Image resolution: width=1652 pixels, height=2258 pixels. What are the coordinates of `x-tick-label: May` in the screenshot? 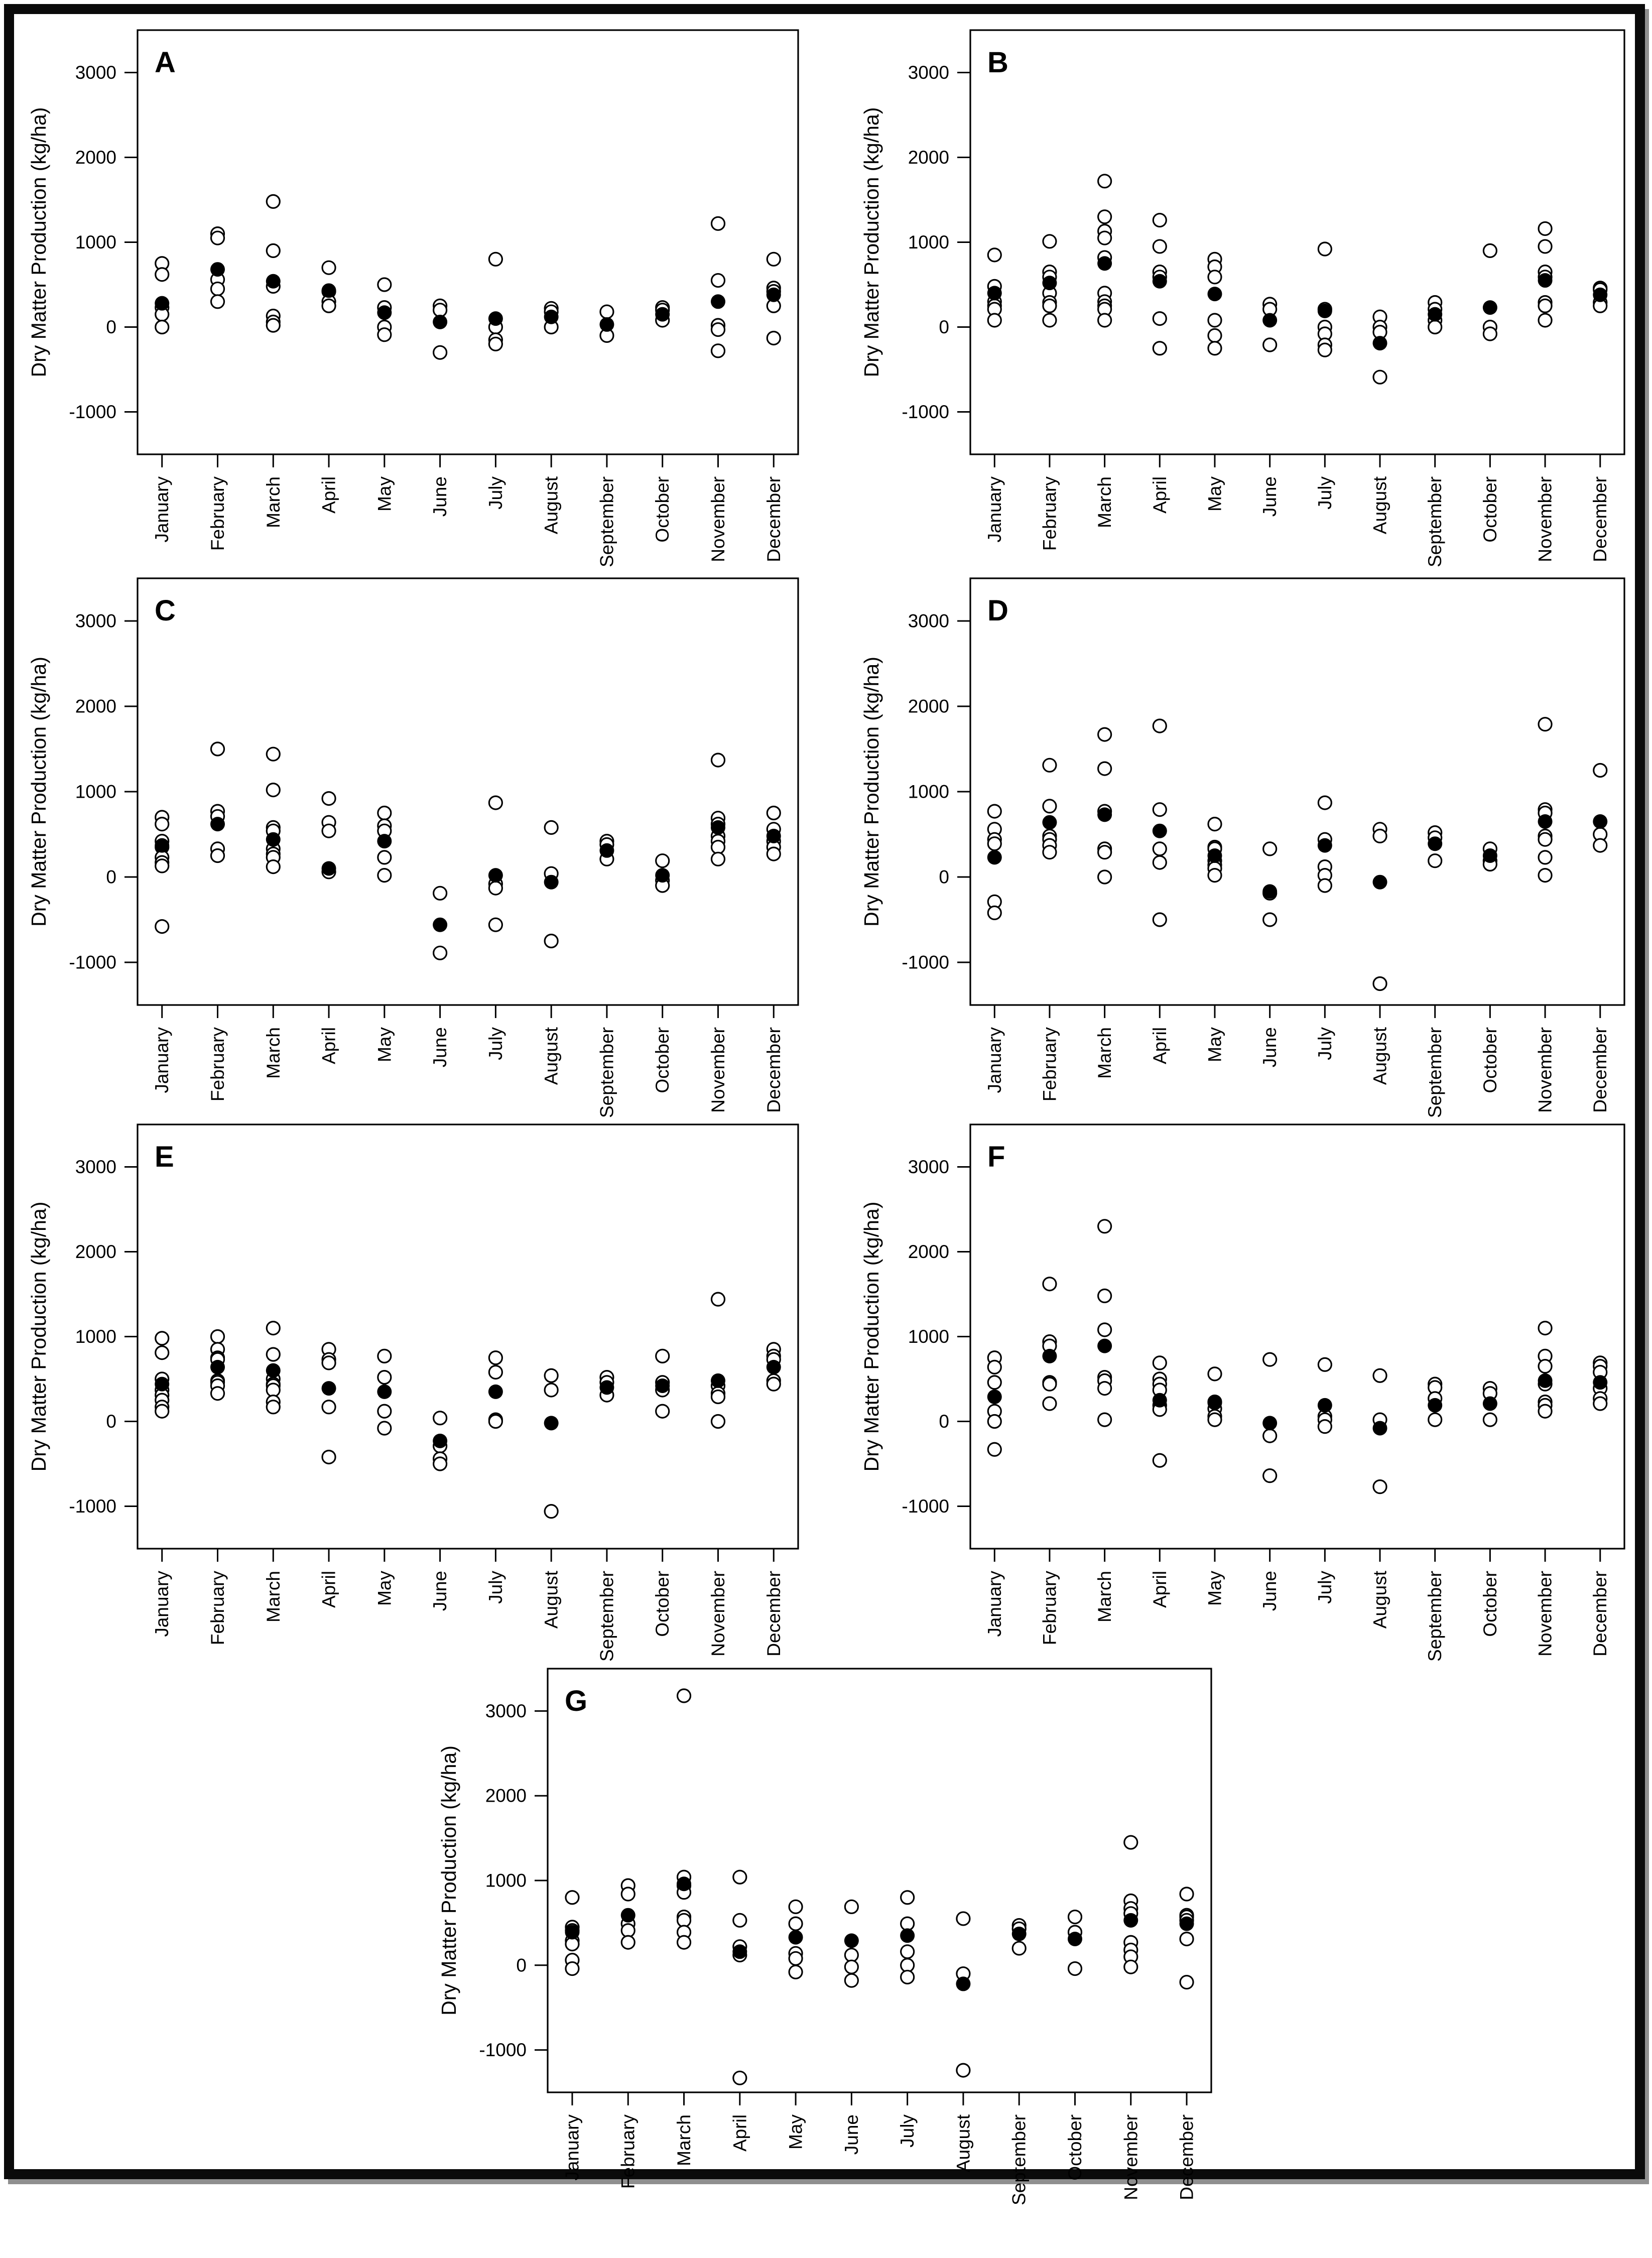 It's located at (384, 1588).